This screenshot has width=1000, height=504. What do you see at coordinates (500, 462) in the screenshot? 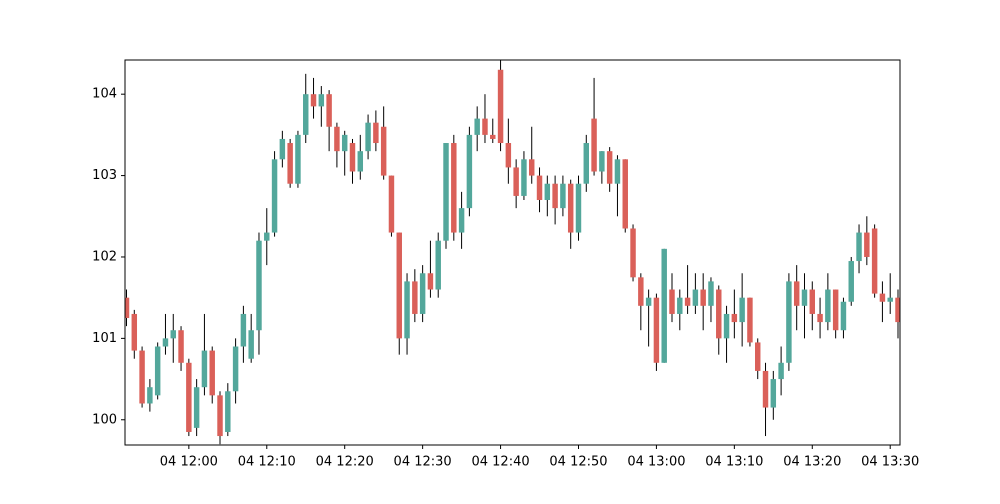
I see `x-tick-label: 04 12:40` at bounding box center [500, 462].